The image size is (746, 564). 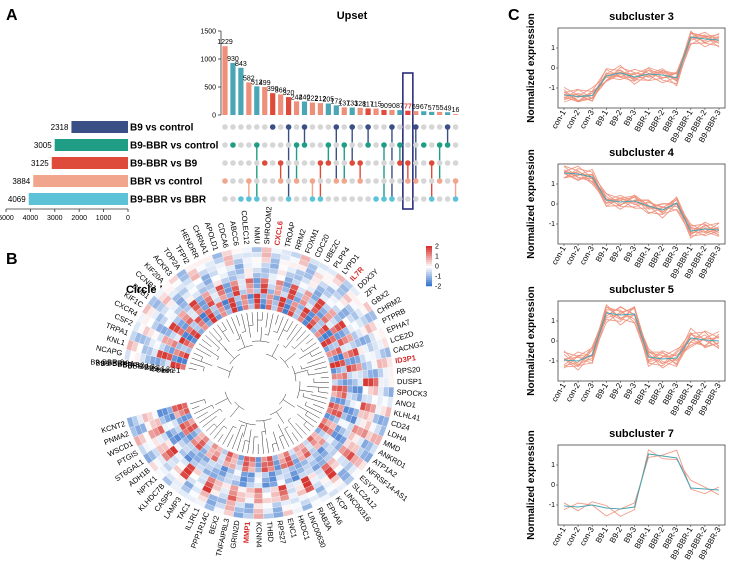 I want to click on set-size-label: 3125, so click(x=40, y=163).